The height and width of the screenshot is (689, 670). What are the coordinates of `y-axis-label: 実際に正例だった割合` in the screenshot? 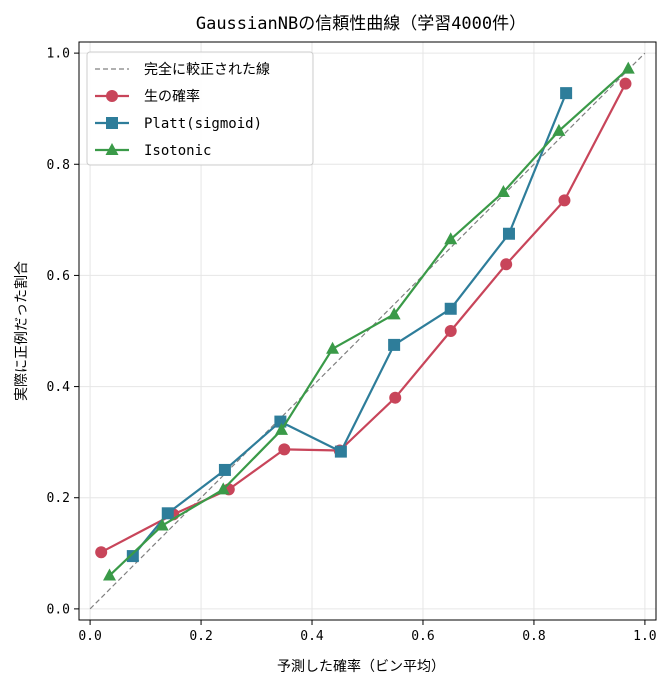 It's located at (21, 331).